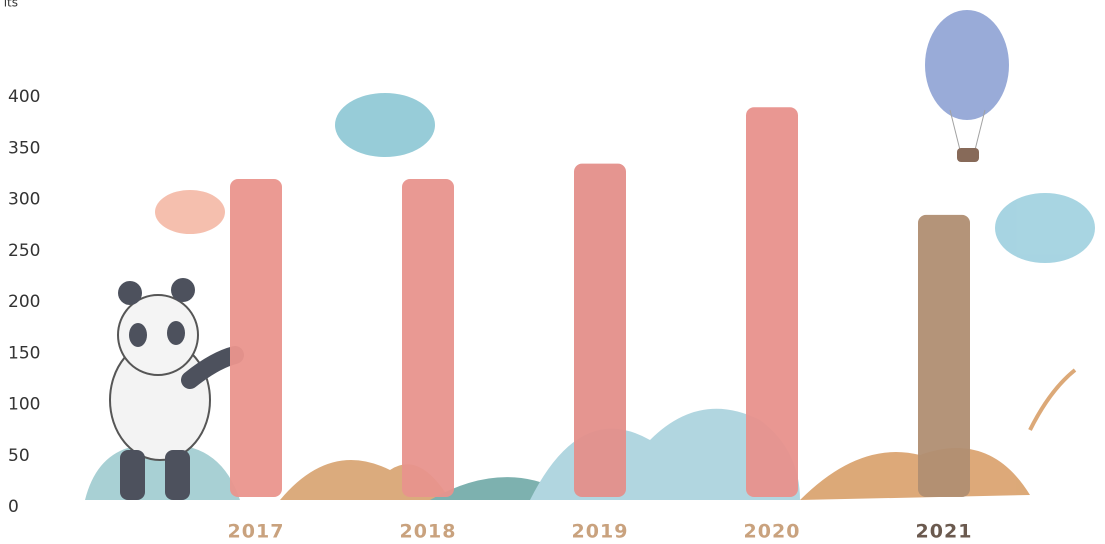 The width and height of the screenshot is (1105, 544). What do you see at coordinates (772, 532) in the screenshot?
I see `x-tick-label: 2020` at bounding box center [772, 532].